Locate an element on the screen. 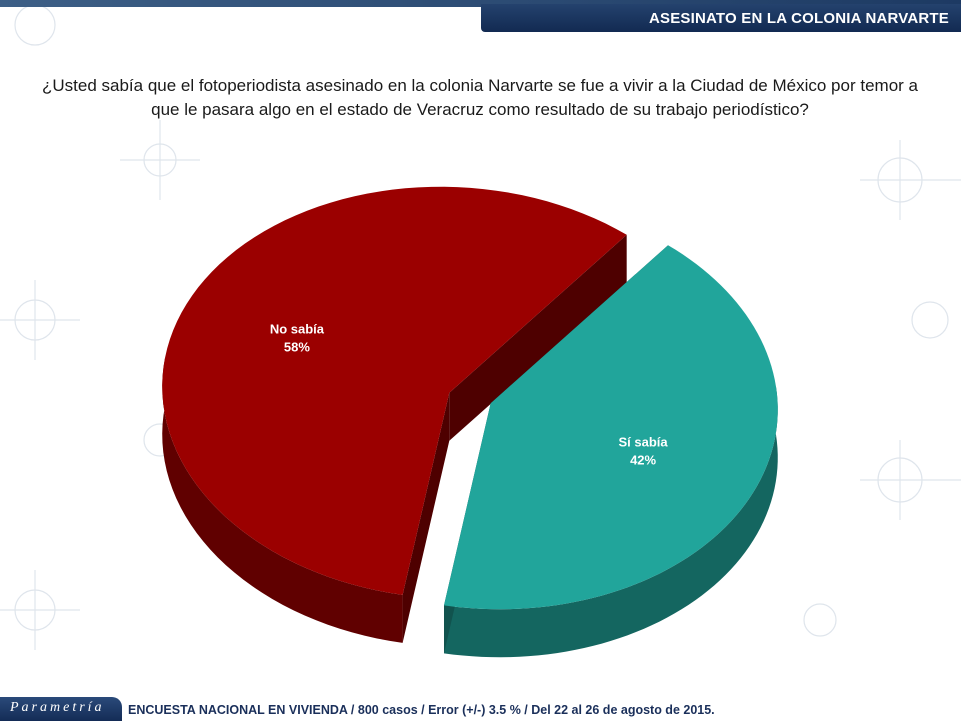 Image resolution: width=961 pixels, height=721 pixels. header-title: ASESINATO EN LA COLONIA NARVARTE is located at coordinates (798, 18).